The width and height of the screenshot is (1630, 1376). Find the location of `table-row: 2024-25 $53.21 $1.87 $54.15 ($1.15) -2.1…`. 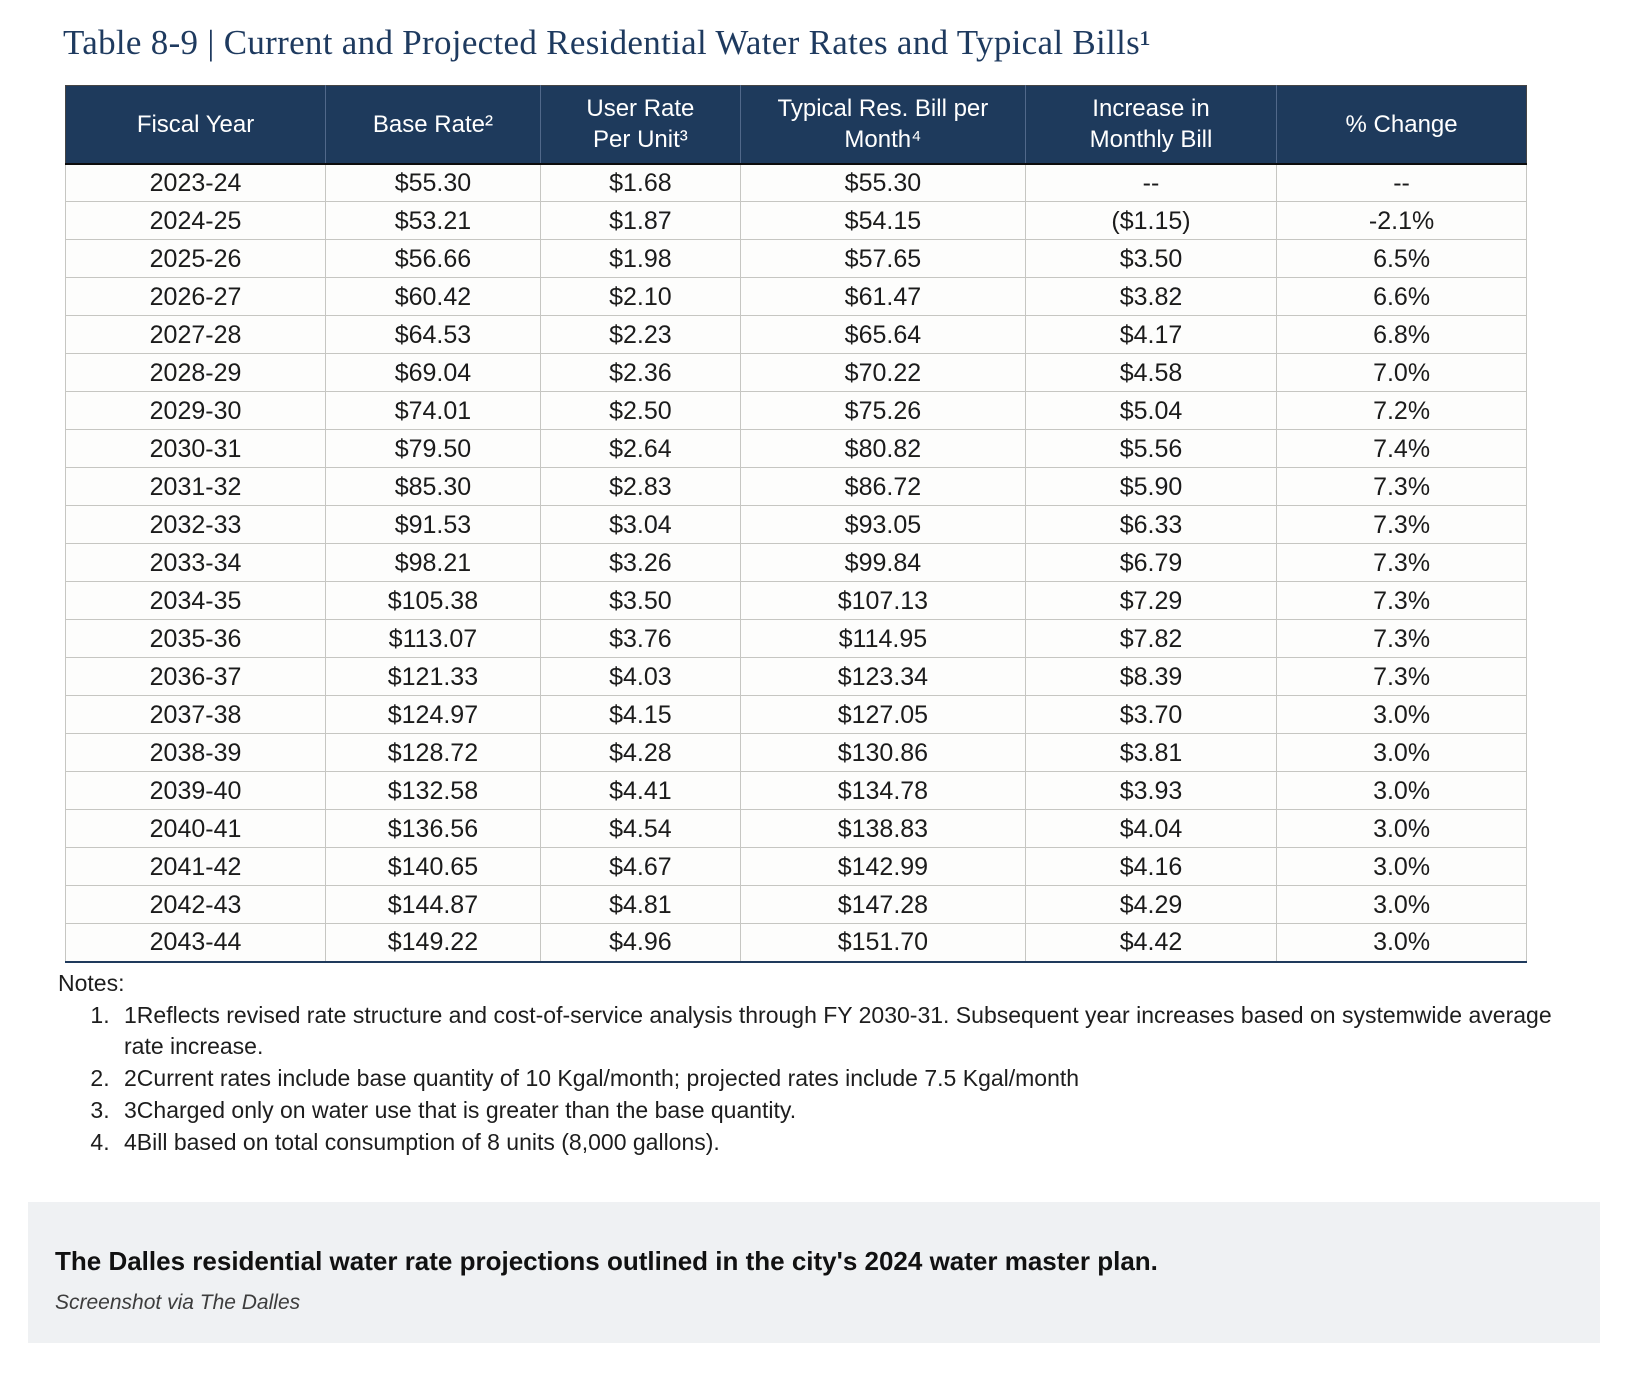

table-row: 2024-25 $53.21 $1.87 $54.15 ($1.15) -2.1… is located at coordinates (795, 220).